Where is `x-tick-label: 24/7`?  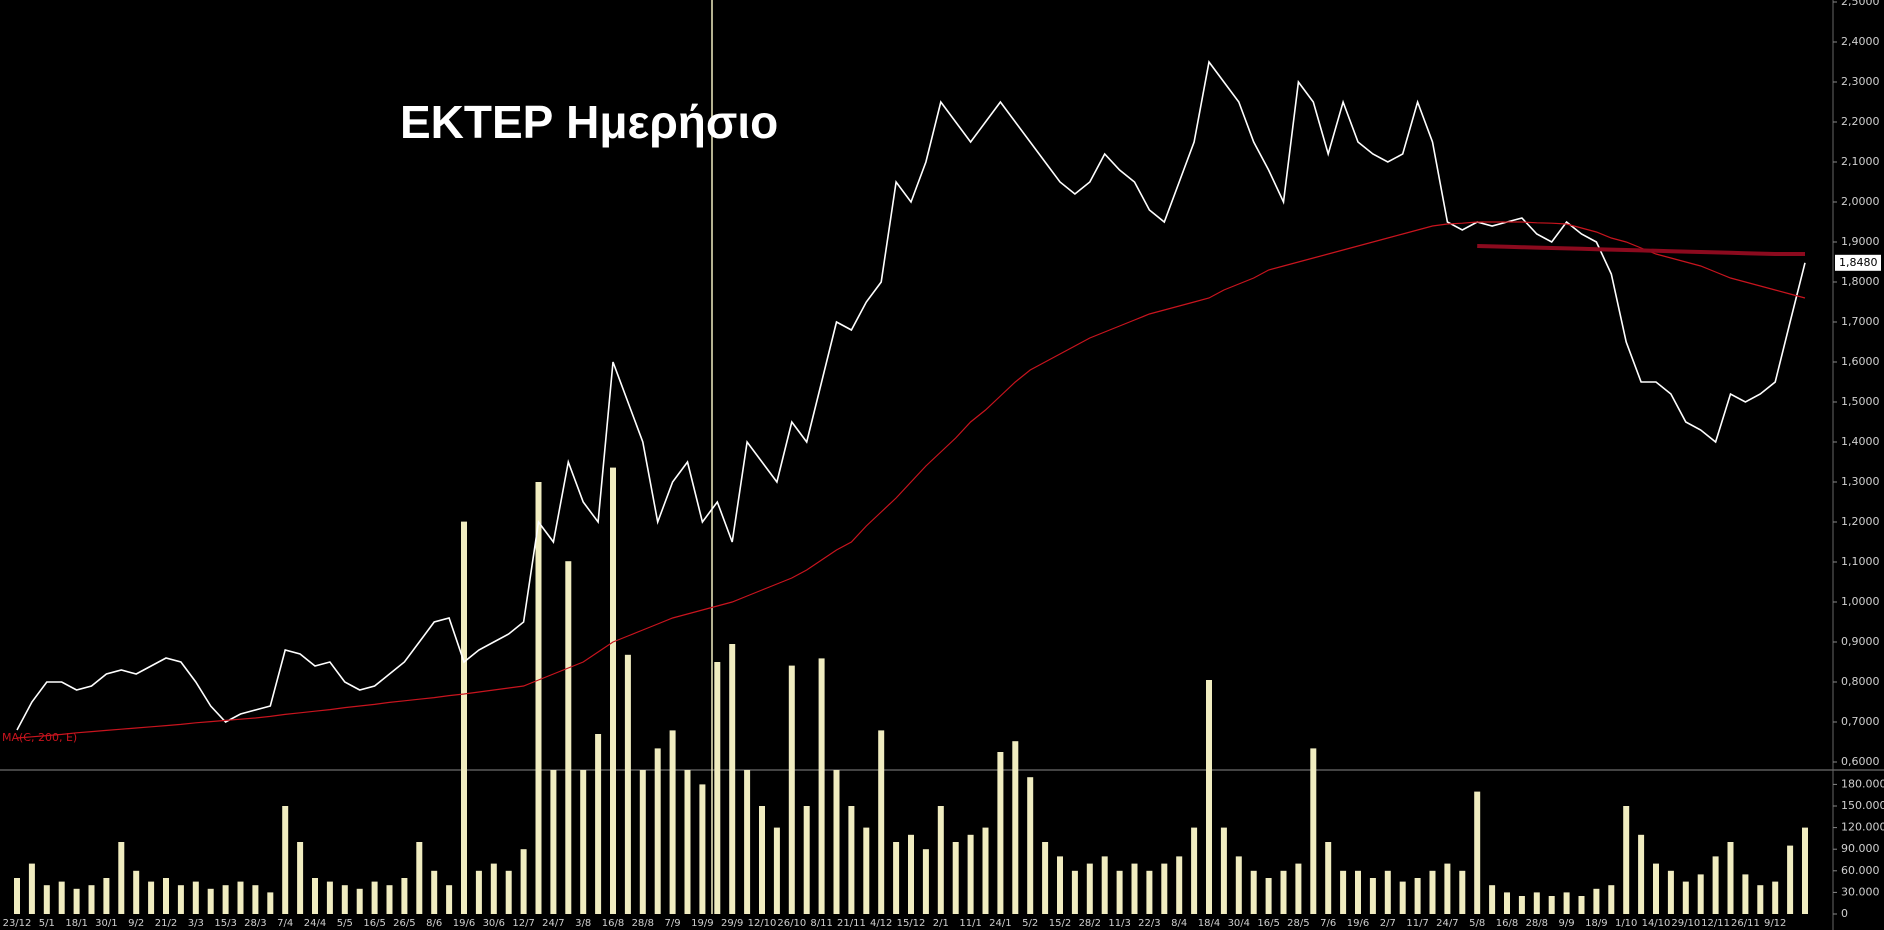 x-tick-label: 24/7 is located at coordinates (1447, 923).